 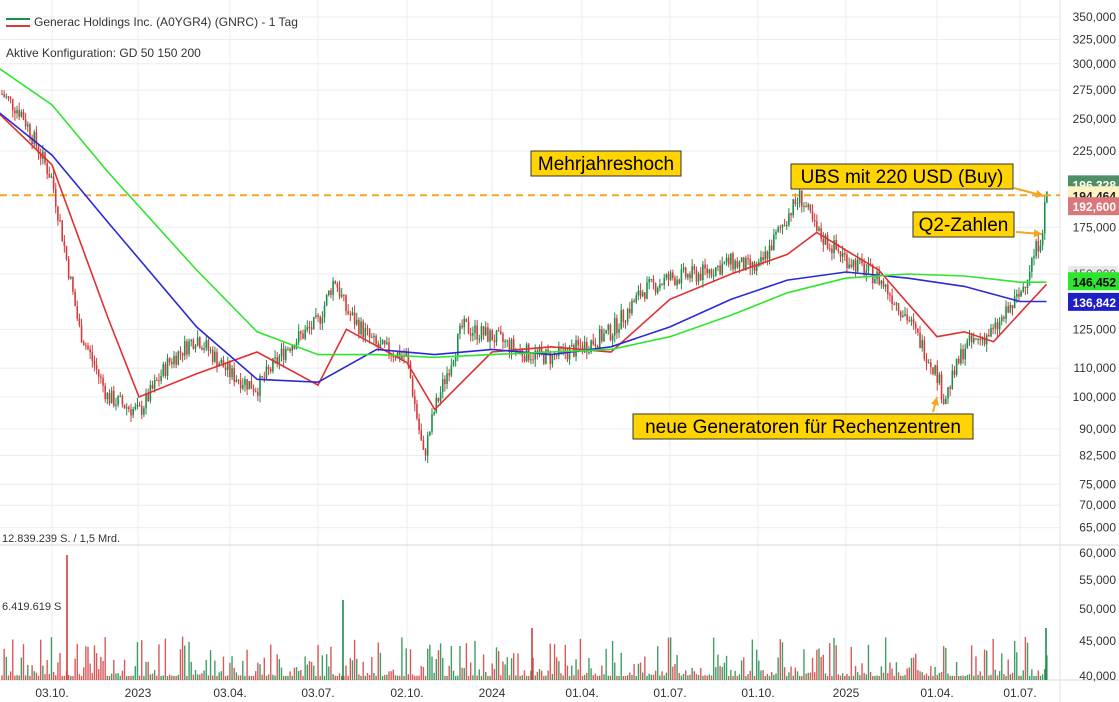 What do you see at coordinates (229, 693) in the screenshot?
I see `time-tick-label: 03.04.` at bounding box center [229, 693].